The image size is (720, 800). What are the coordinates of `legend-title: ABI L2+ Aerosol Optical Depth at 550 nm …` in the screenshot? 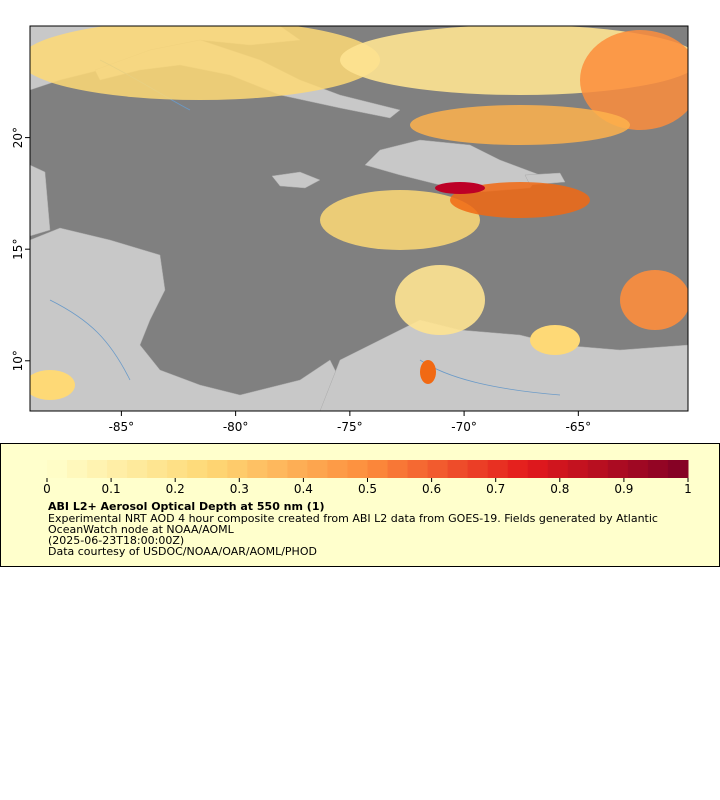 It's located at (186, 506).